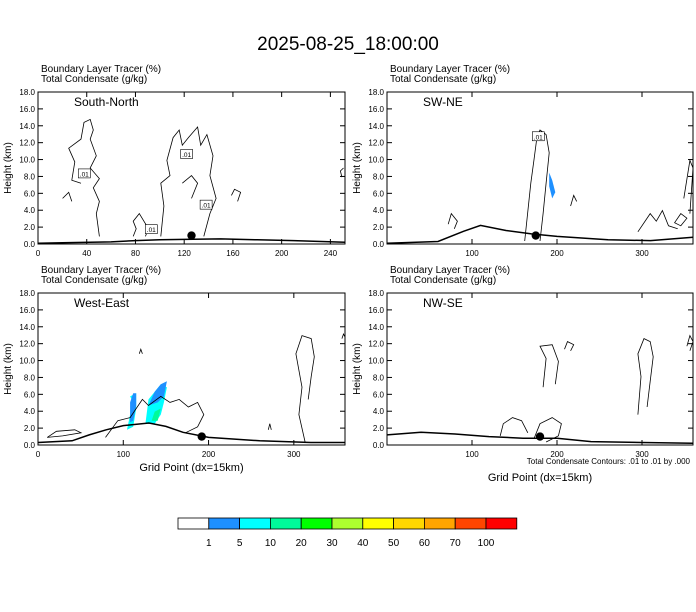 Image resolution: width=696 pixels, height=612 pixels. Describe the element at coordinates (347, 533) in the screenshot. I see `colorbar: 1 5 10 20 30 40 50 60 70 100` at that location.